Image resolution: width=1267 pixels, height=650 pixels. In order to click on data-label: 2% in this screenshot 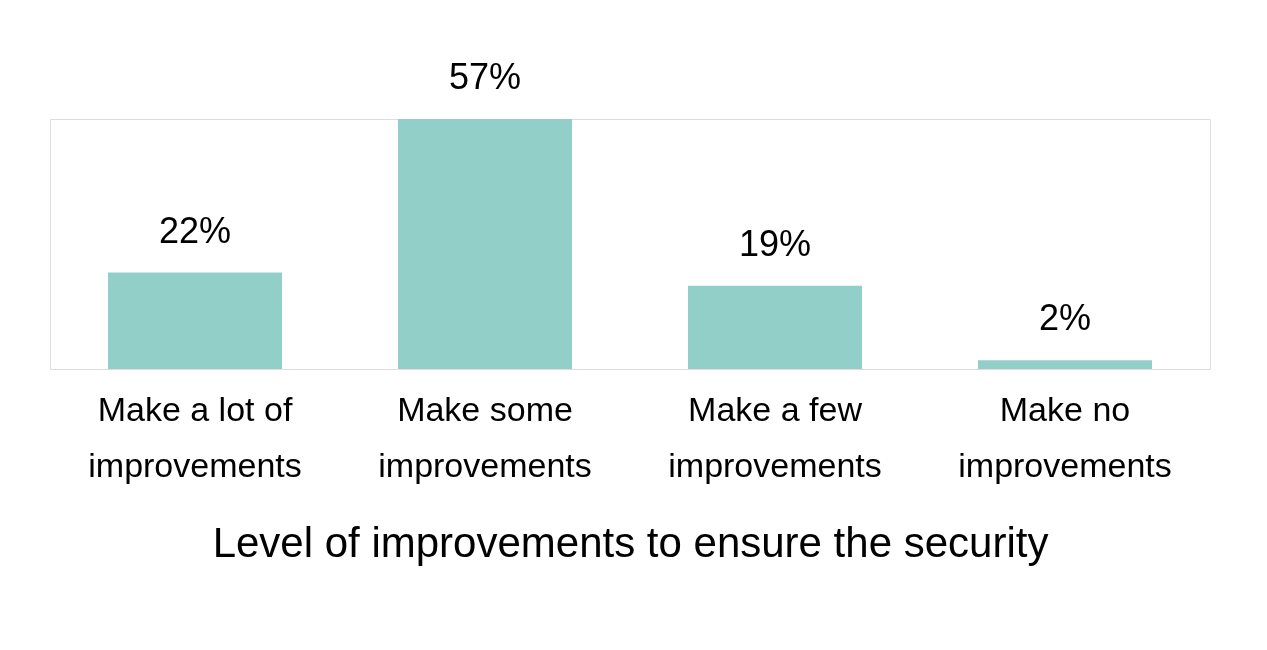, I will do `click(1065, 318)`.